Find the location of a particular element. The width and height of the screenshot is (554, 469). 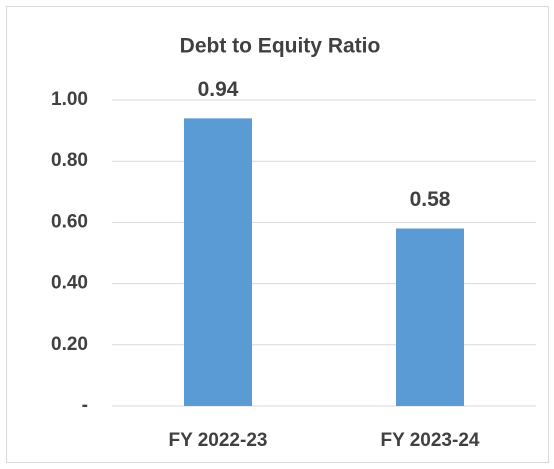

data-label: 0.94 is located at coordinates (218, 89).